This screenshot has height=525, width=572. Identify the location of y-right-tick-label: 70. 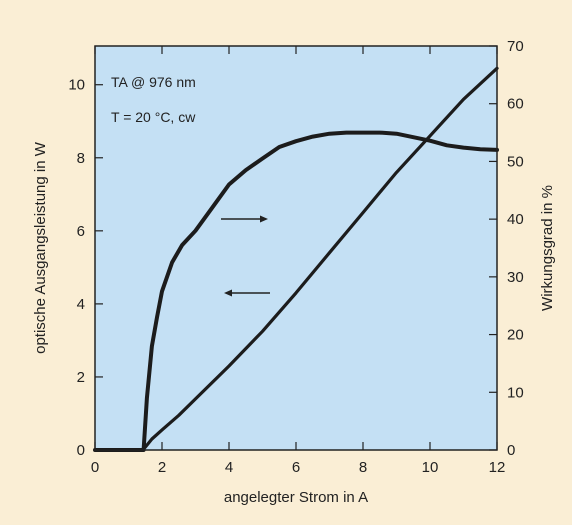
(515, 46).